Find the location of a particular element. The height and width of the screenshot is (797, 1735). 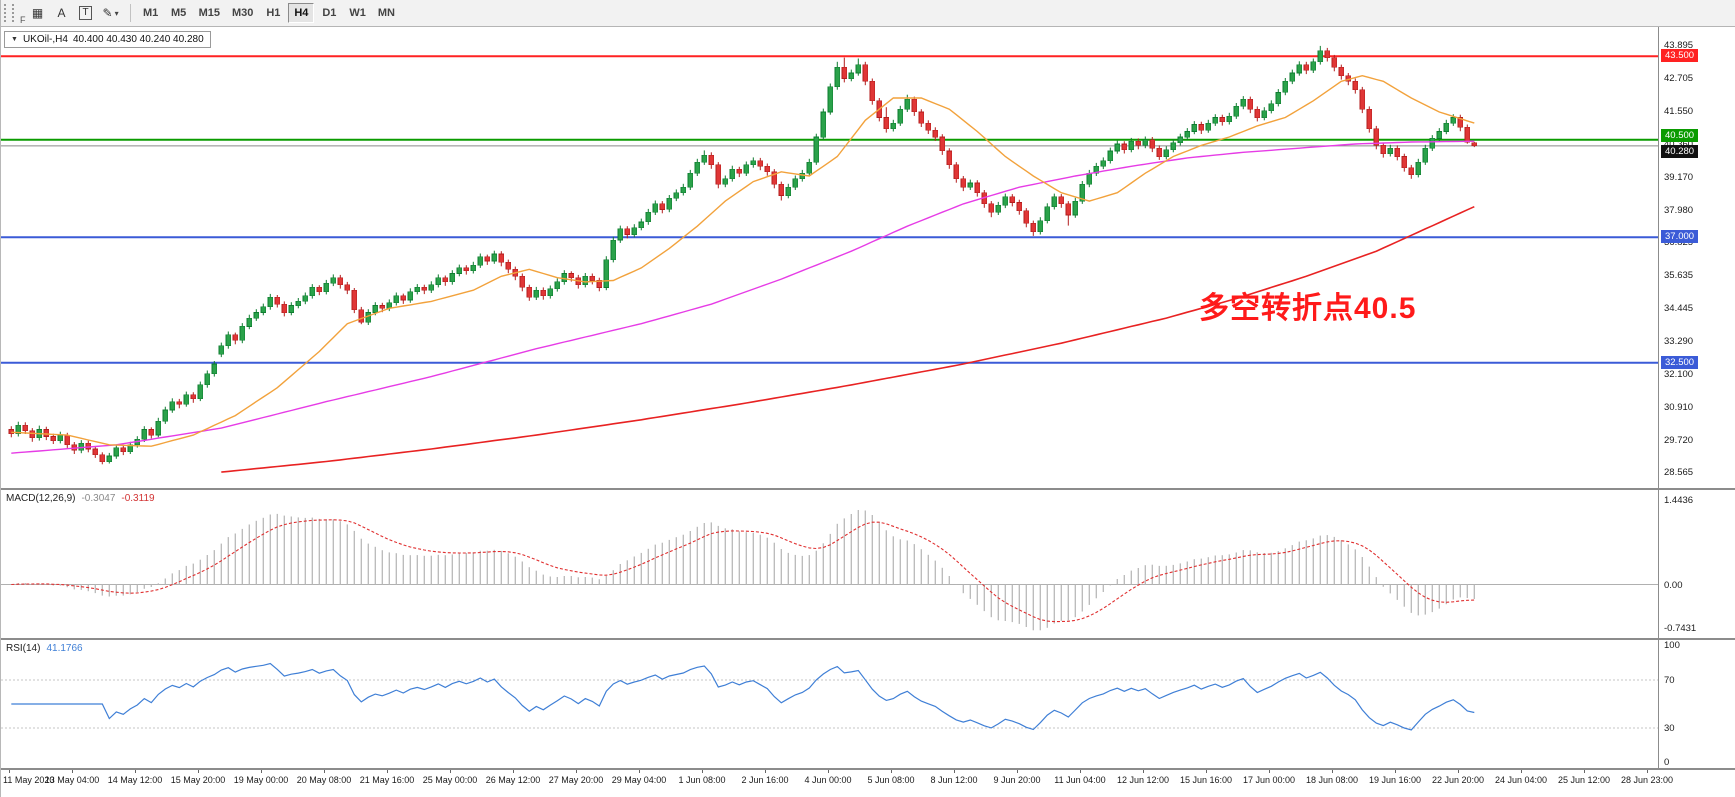

cursor-a-button: A is located at coordinates (62, 13).